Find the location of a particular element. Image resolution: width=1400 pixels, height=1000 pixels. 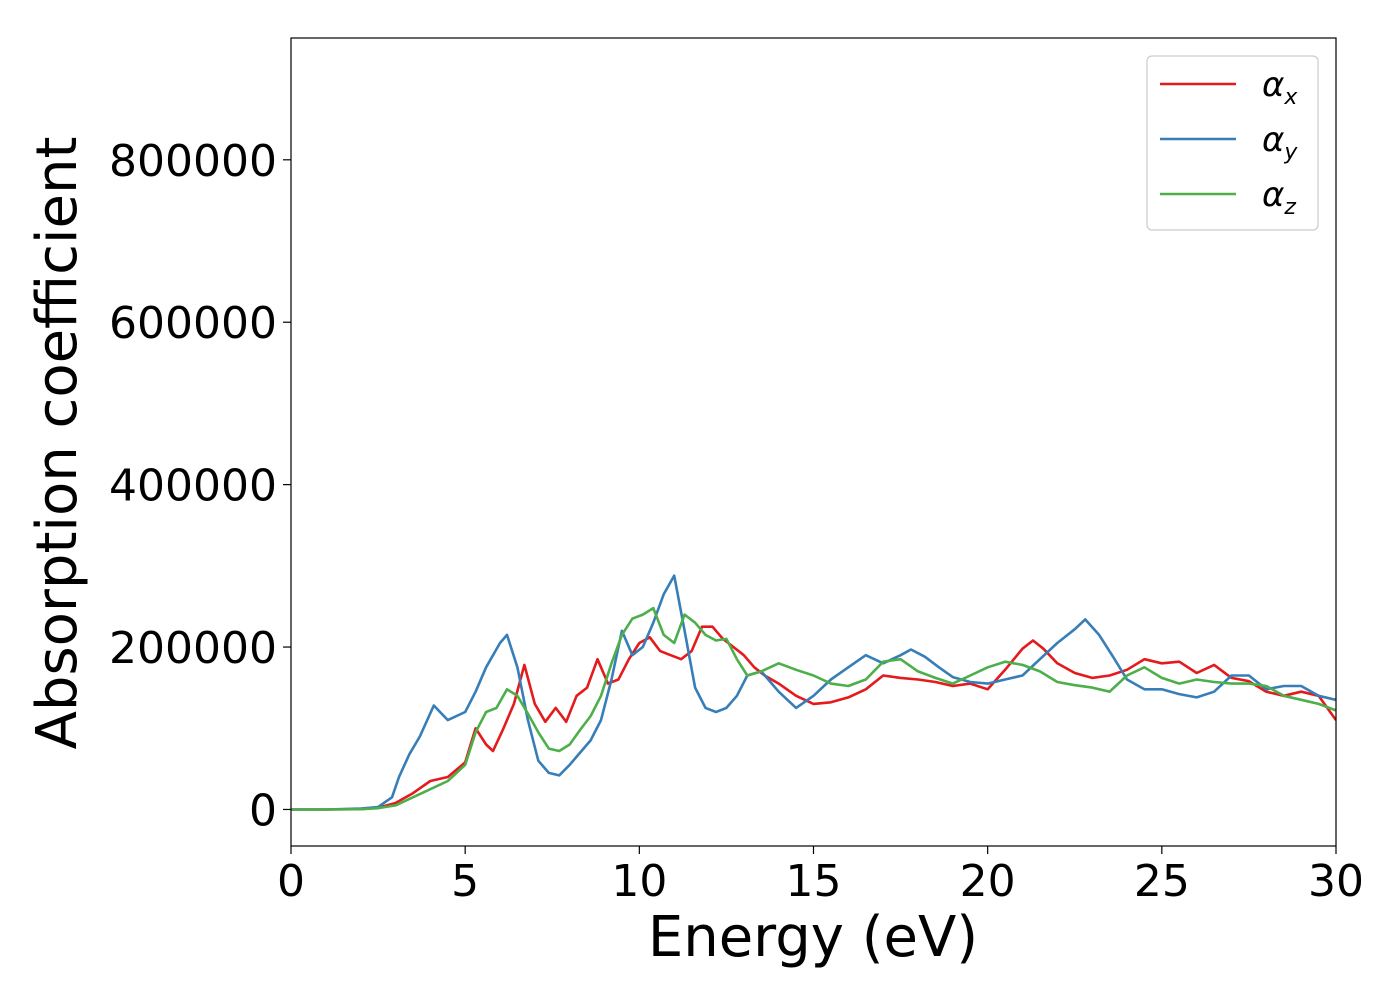

x-axis-ticks: 0 5 10 15 20 25 30 is located at coordinates (820, 876).